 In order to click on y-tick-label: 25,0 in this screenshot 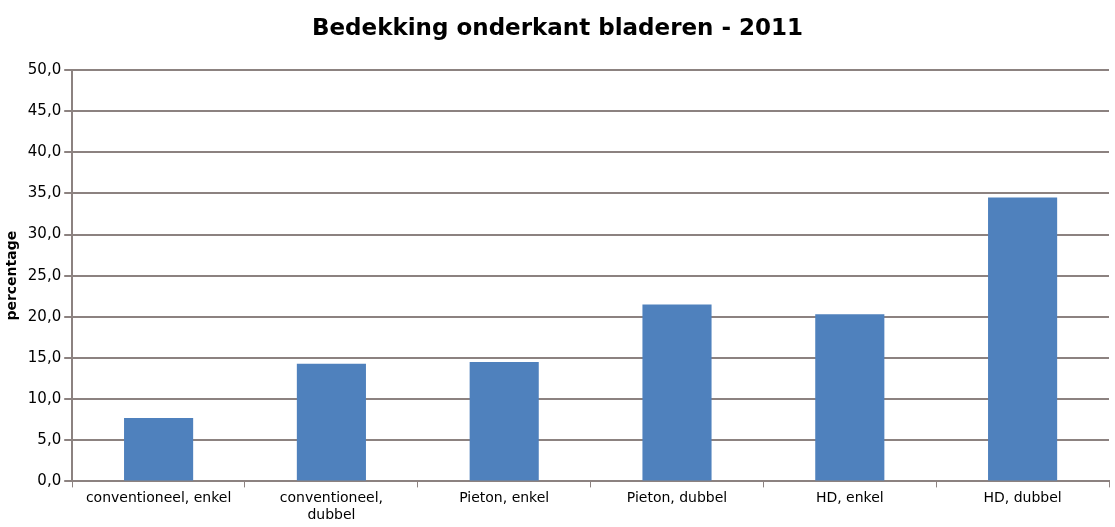, I will do `click(44, 274)`.